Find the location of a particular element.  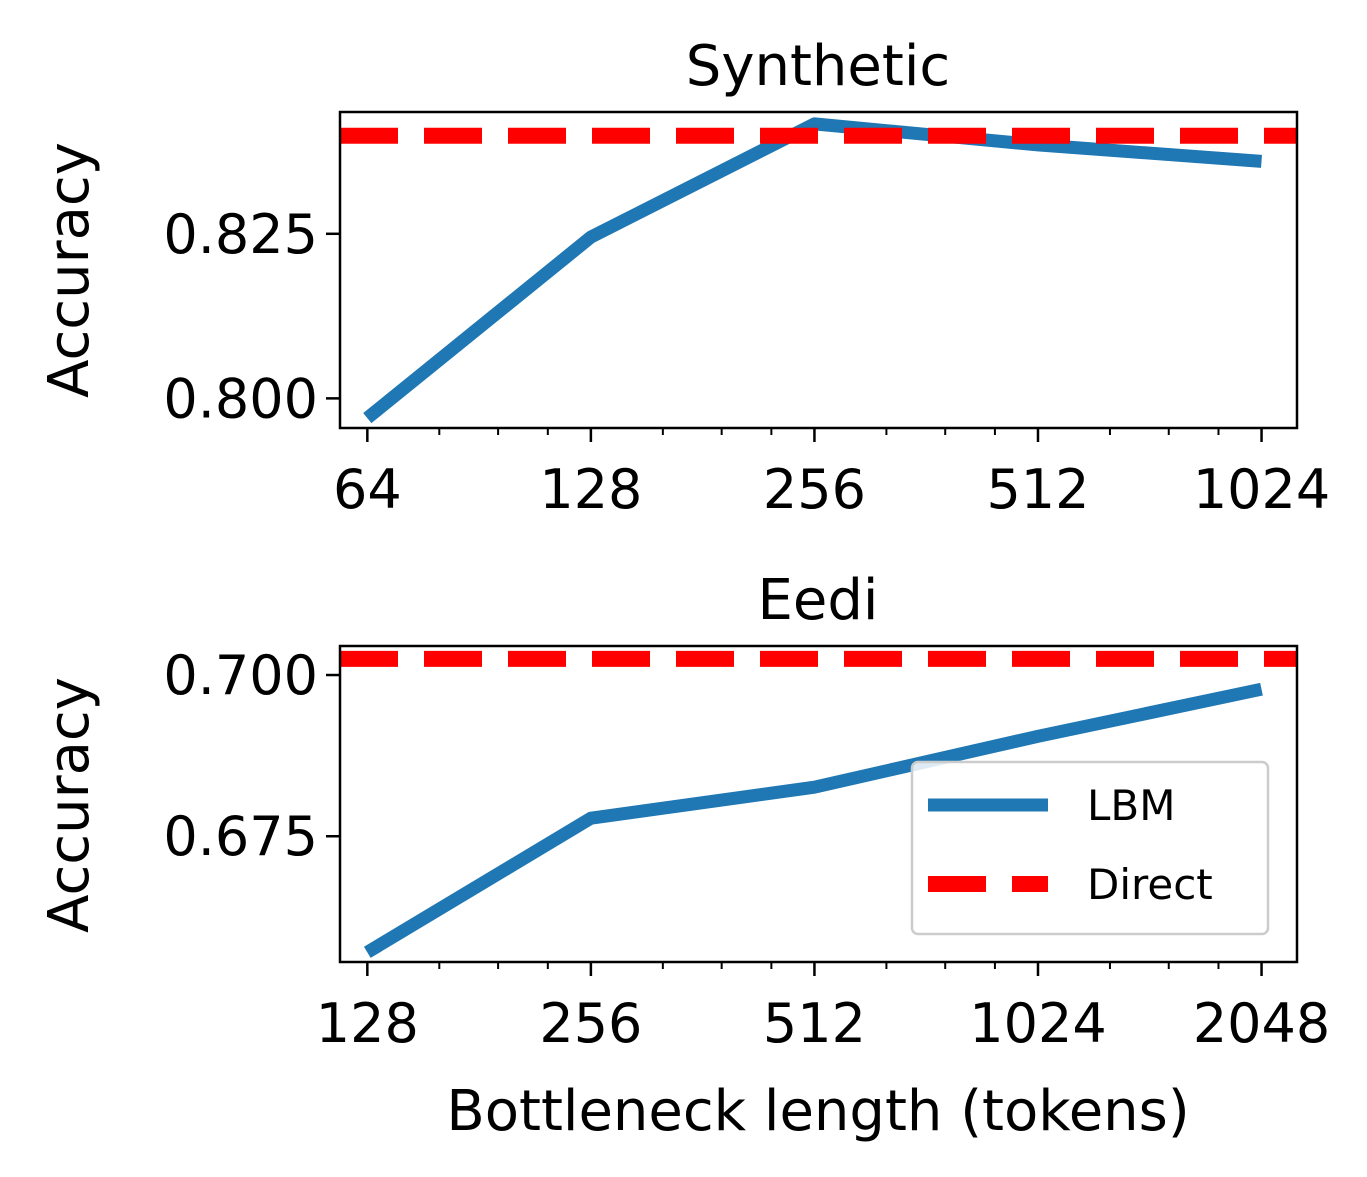

y-tick-label: 0.700 is located at coordinates (240, 675).